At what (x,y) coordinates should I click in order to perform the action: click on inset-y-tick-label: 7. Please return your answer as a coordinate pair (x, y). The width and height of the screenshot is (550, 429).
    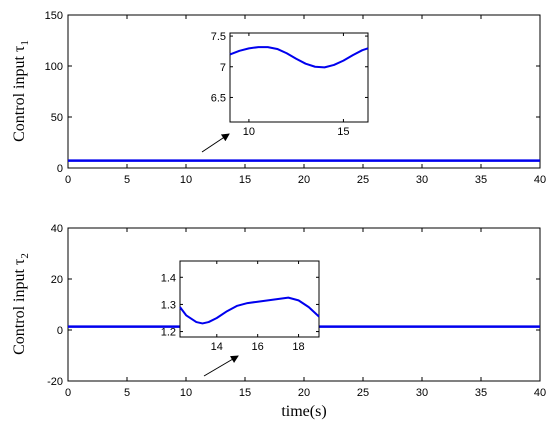
    Looking at the image, I should click on (223, 68).